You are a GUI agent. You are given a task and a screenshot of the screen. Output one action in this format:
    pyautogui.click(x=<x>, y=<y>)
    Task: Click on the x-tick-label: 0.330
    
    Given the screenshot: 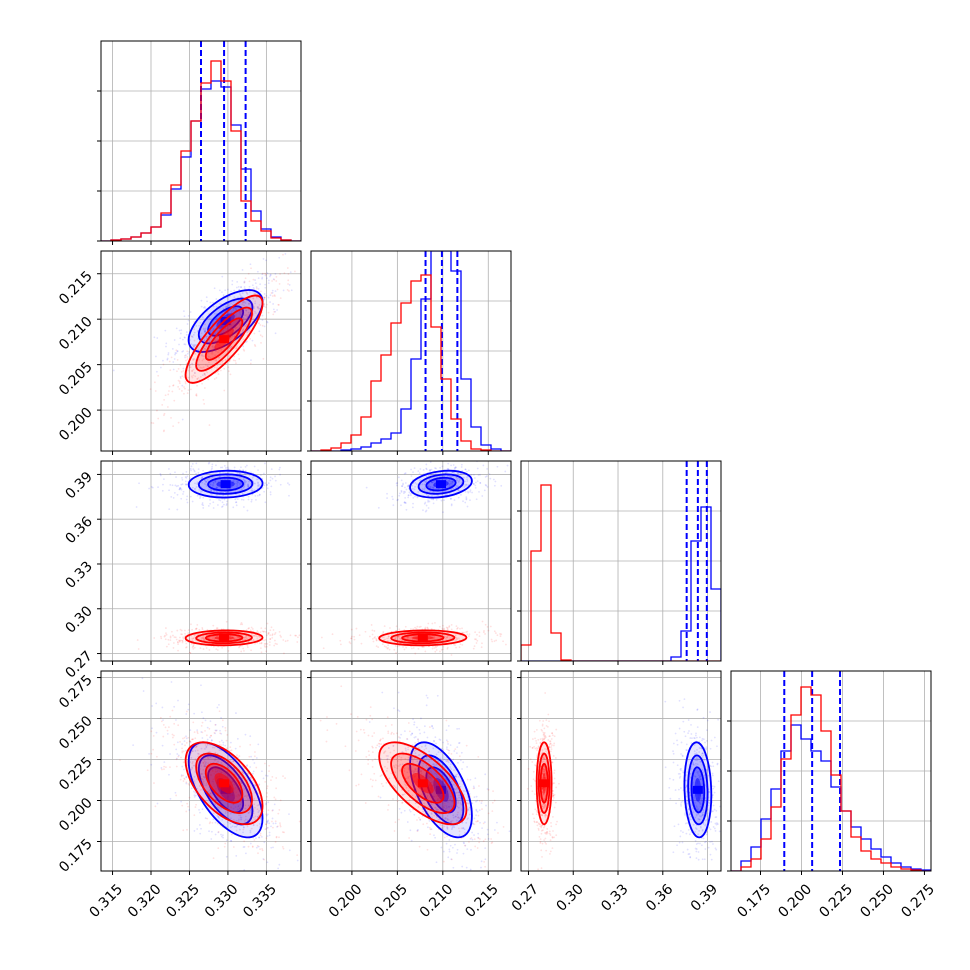 What is the action you would take?
    pyautogui.click(x=222, y=901)
    